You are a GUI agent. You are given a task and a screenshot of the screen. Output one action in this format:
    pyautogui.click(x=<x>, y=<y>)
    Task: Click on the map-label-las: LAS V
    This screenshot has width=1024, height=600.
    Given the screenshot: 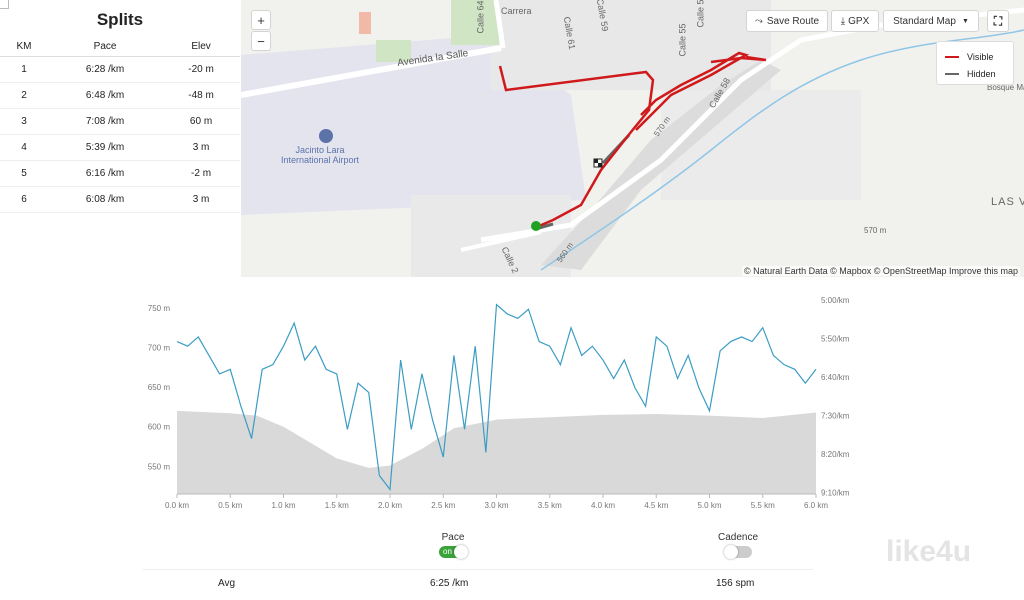 What is the action you would take?
    pyautogui.click(x=1007, y=202)
    